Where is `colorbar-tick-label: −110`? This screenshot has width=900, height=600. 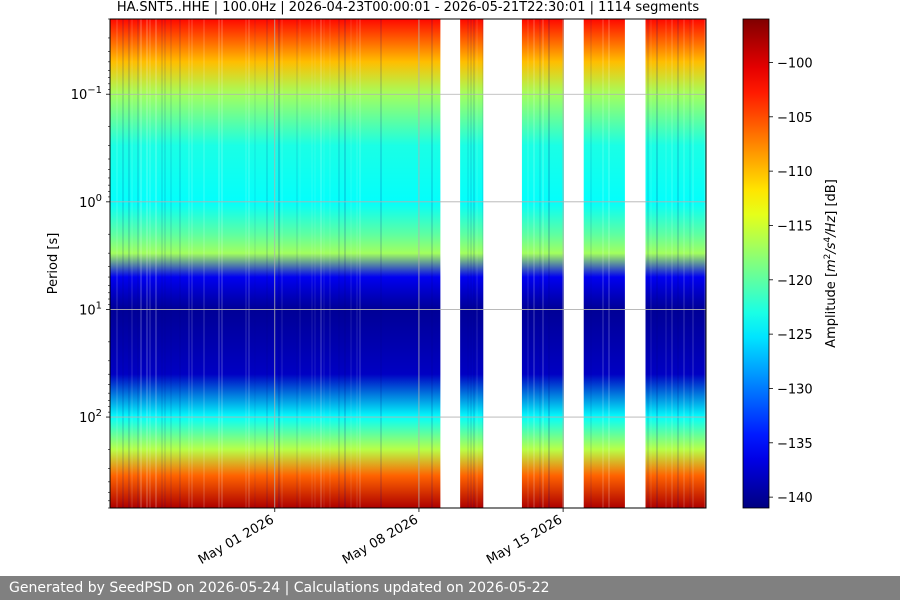
colorbar-tick-label: −110 is located at coordinates (795, 172).